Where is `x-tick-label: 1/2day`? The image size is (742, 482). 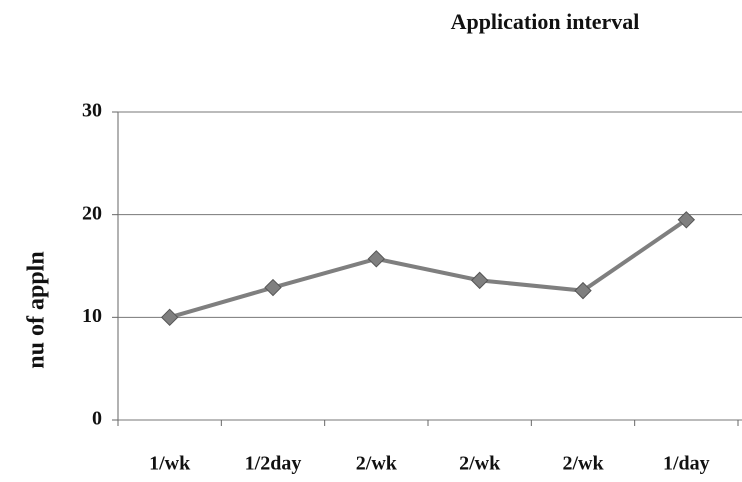
x-tick-label: 1/2day is located at coordinates (273, 464).